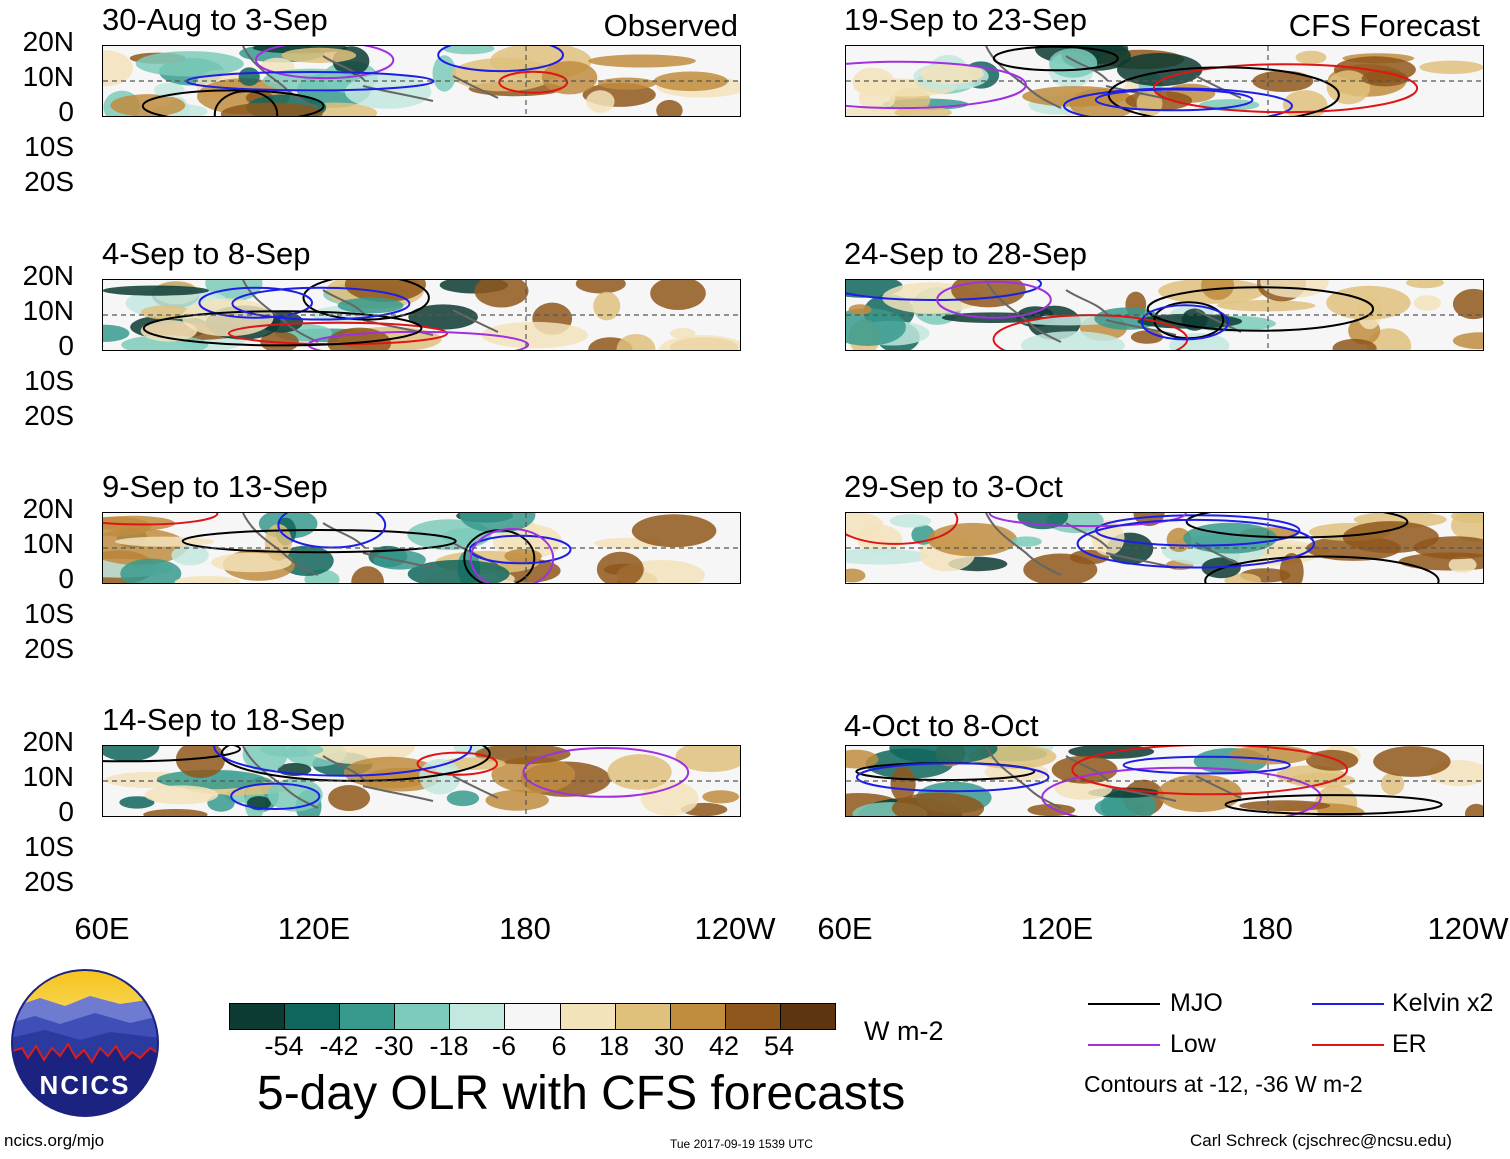 Image resolution: width=1510 pixels, height=1159 pixels. What do you see at coordinates (394, 1046) in the screenshot?
I see `colorbar-tick-label: -30` at bounding box center [394, 1046].